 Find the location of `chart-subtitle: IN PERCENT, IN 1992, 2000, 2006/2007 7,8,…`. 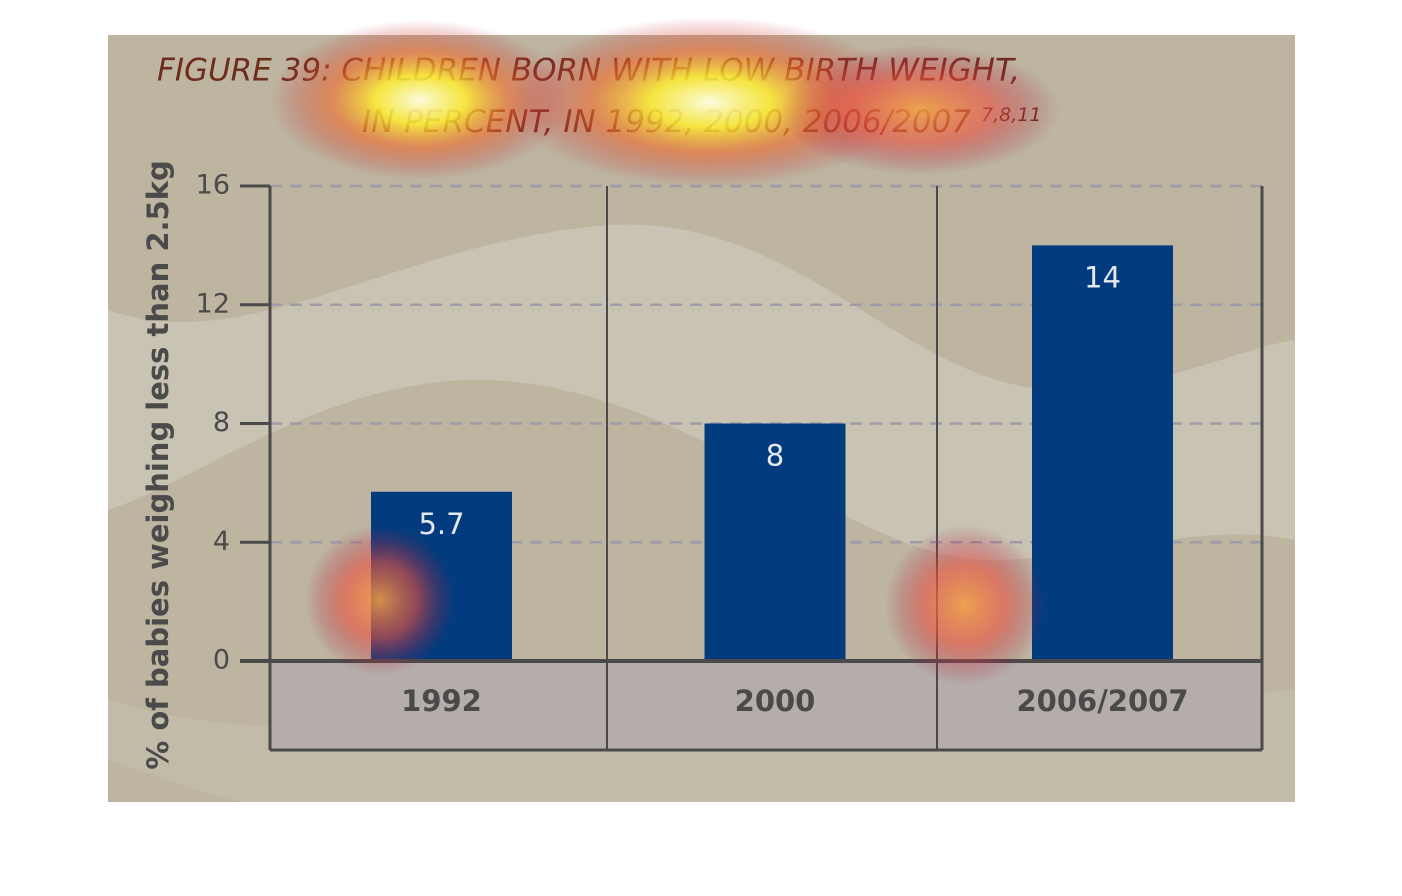

chart-subtitle: IN PERCENT, IN 1992, 2000, 2006/2007 7,8,… is located at coordinates (701, 122).